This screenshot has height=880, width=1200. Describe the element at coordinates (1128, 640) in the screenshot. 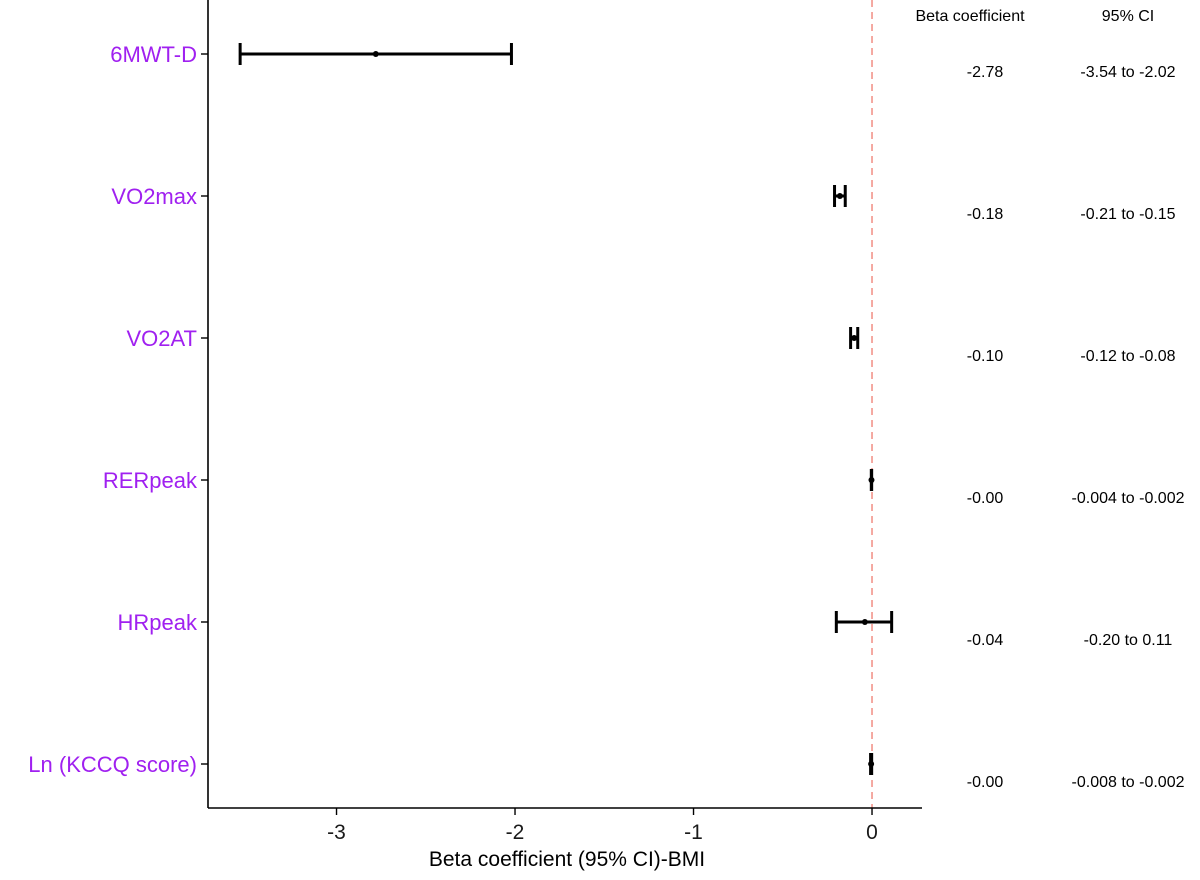

I see `ci-value: -0.20 to 0.11` at that location.